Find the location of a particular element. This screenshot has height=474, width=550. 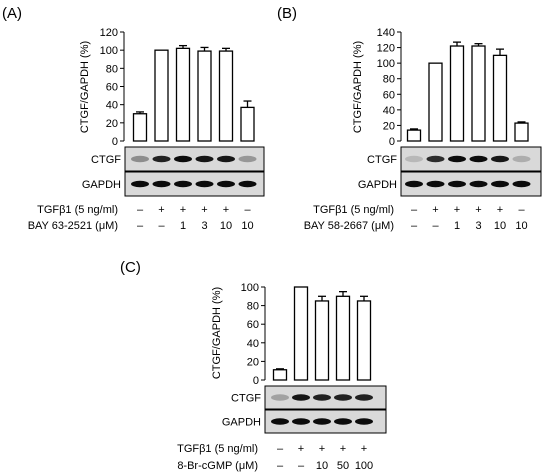

panel-label: (C) is located at coordinates (130, 267).